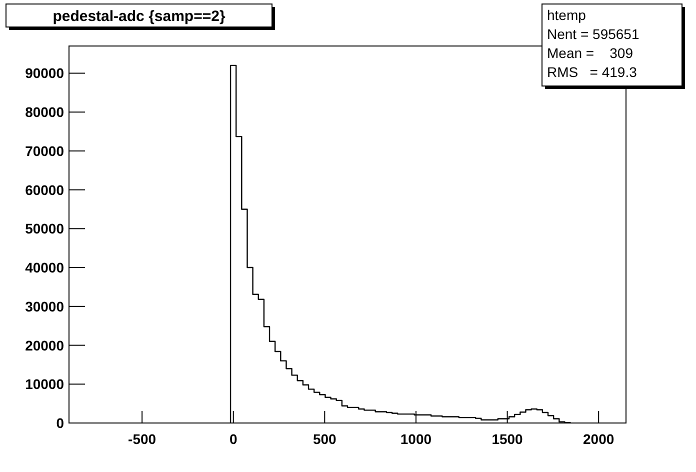  What do you see at coordinates (598, 439) in the screenshot?
I see `x-tick-label: 2000` at bounding box center [598, 439].